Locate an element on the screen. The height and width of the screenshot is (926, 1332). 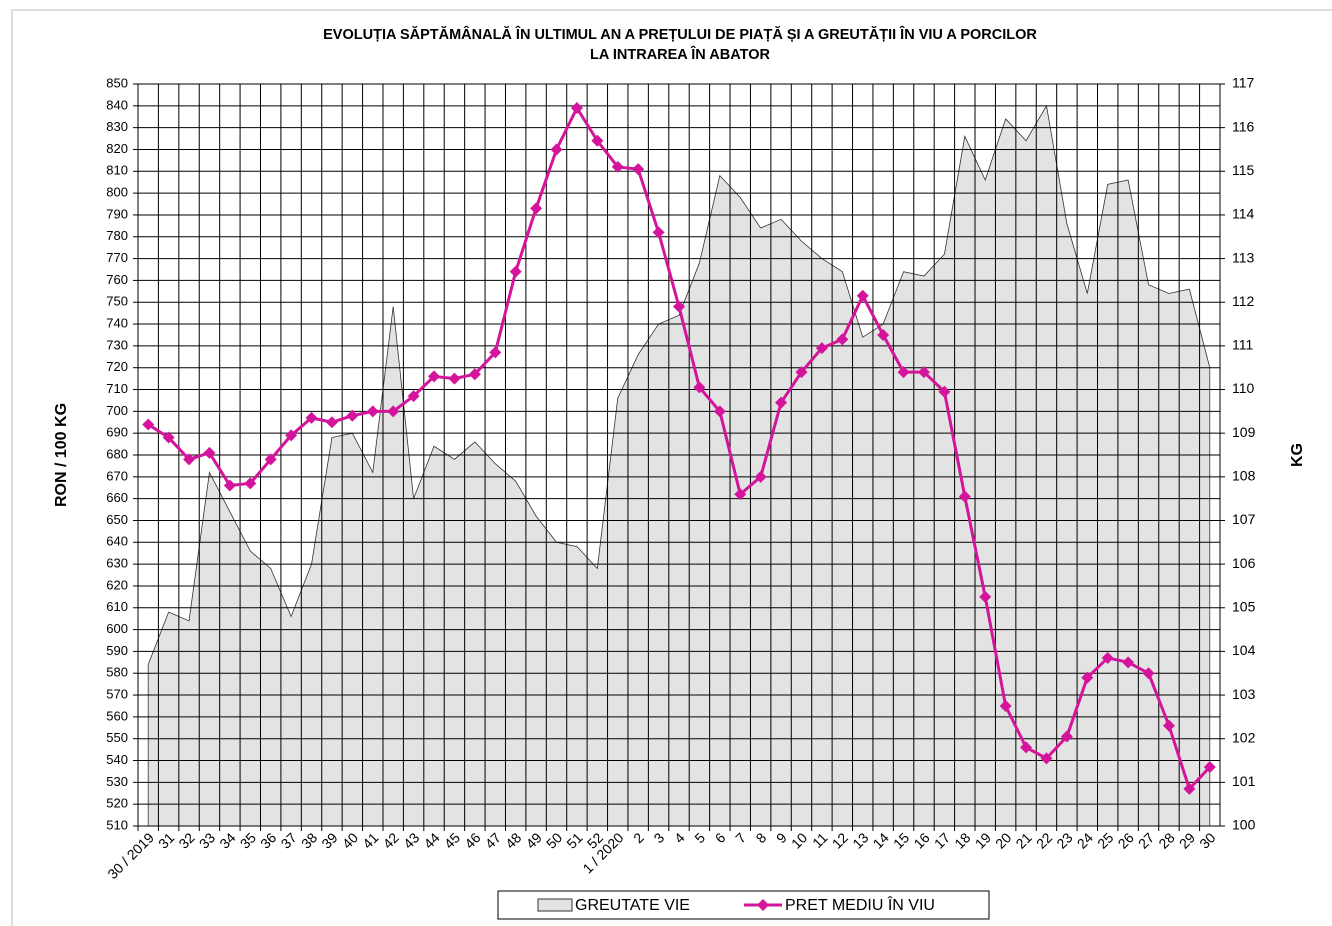
legend-label: GREUTATE VIE is located at coordinates (632, 905).